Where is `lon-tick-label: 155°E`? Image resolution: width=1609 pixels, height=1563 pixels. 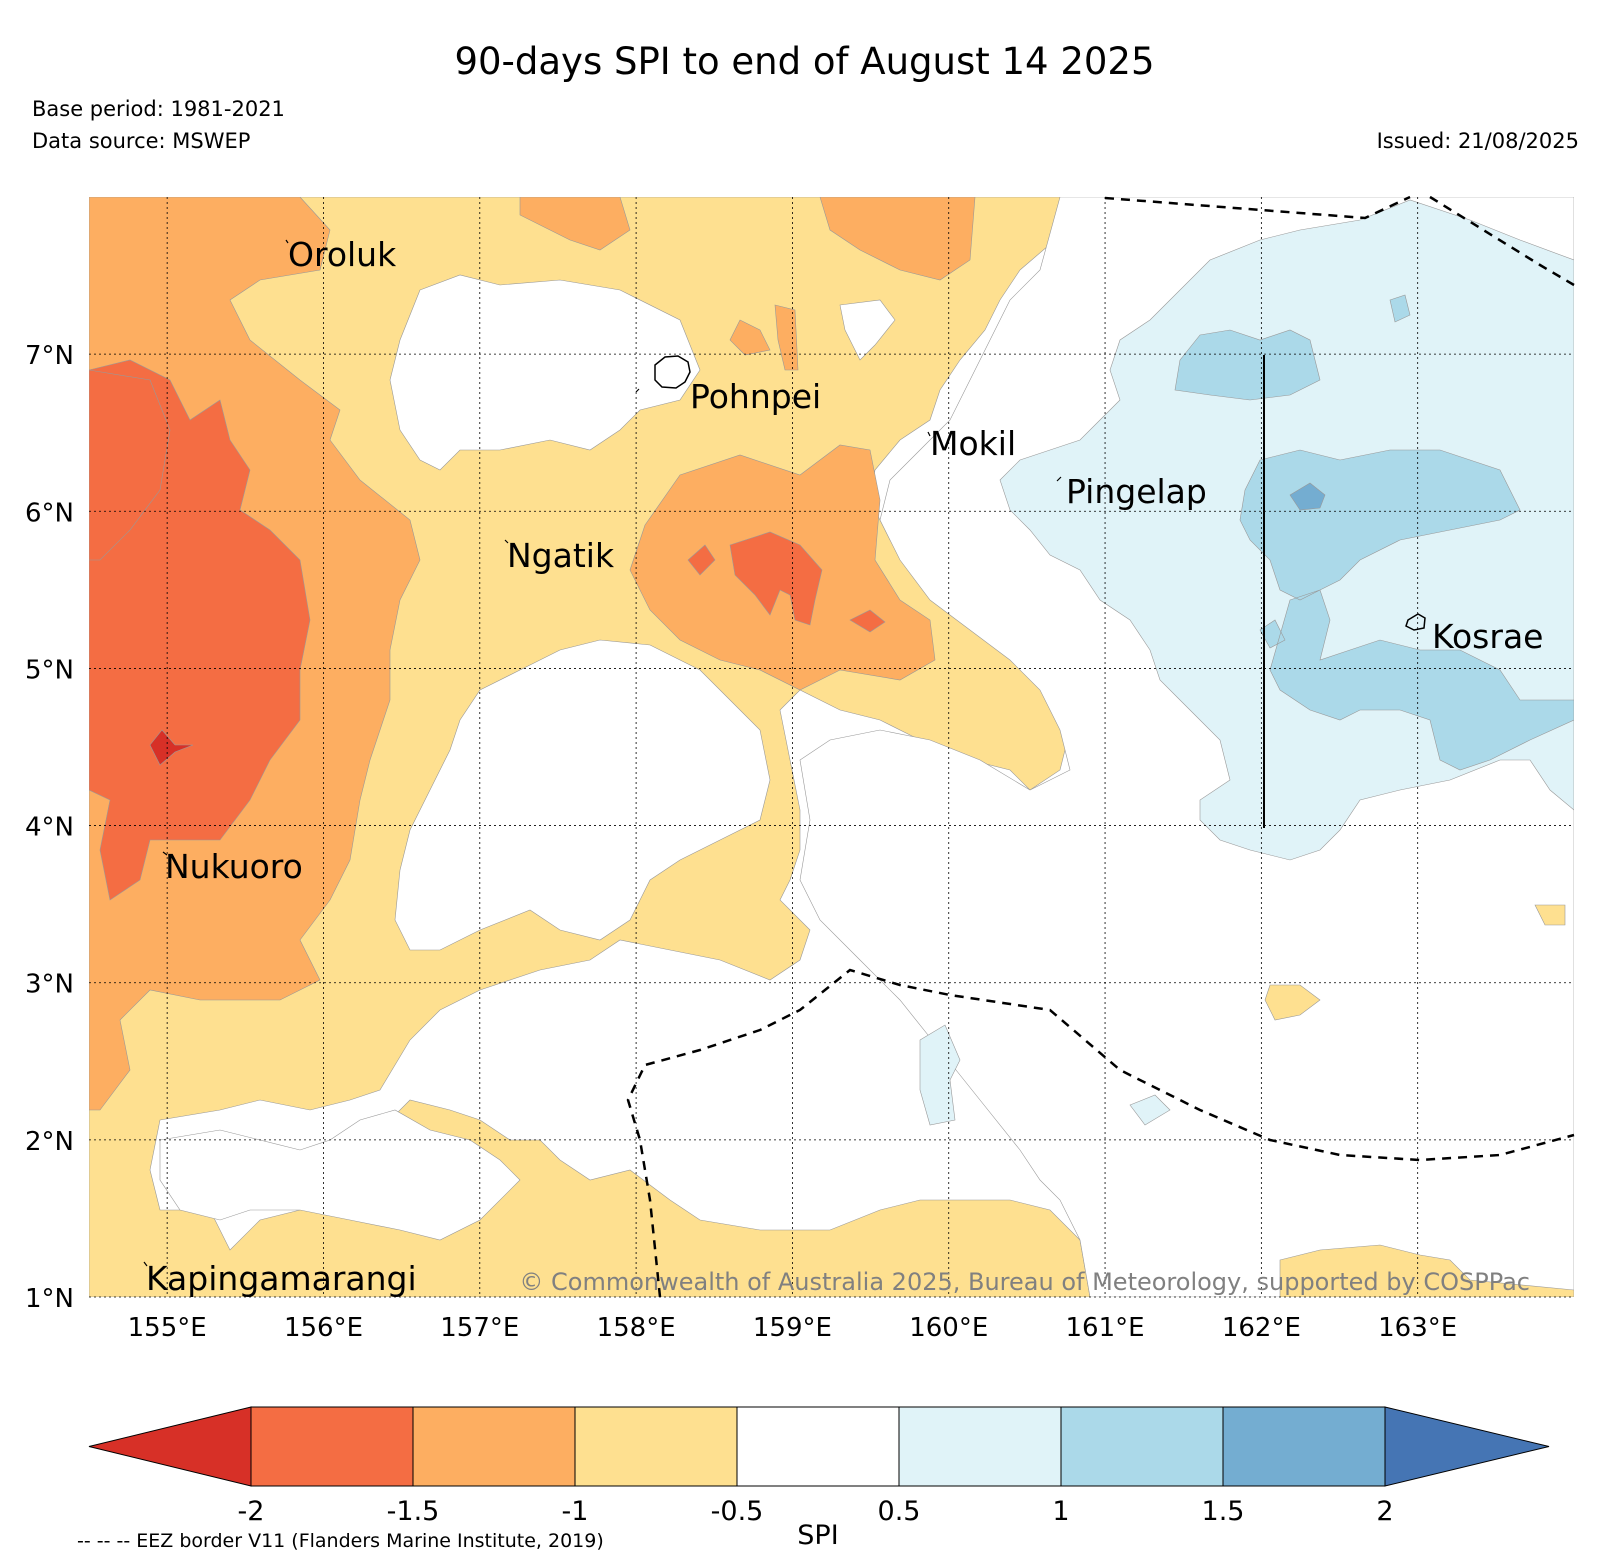 lon-tick-label: 155°E is located at coordinates (167, 1328).